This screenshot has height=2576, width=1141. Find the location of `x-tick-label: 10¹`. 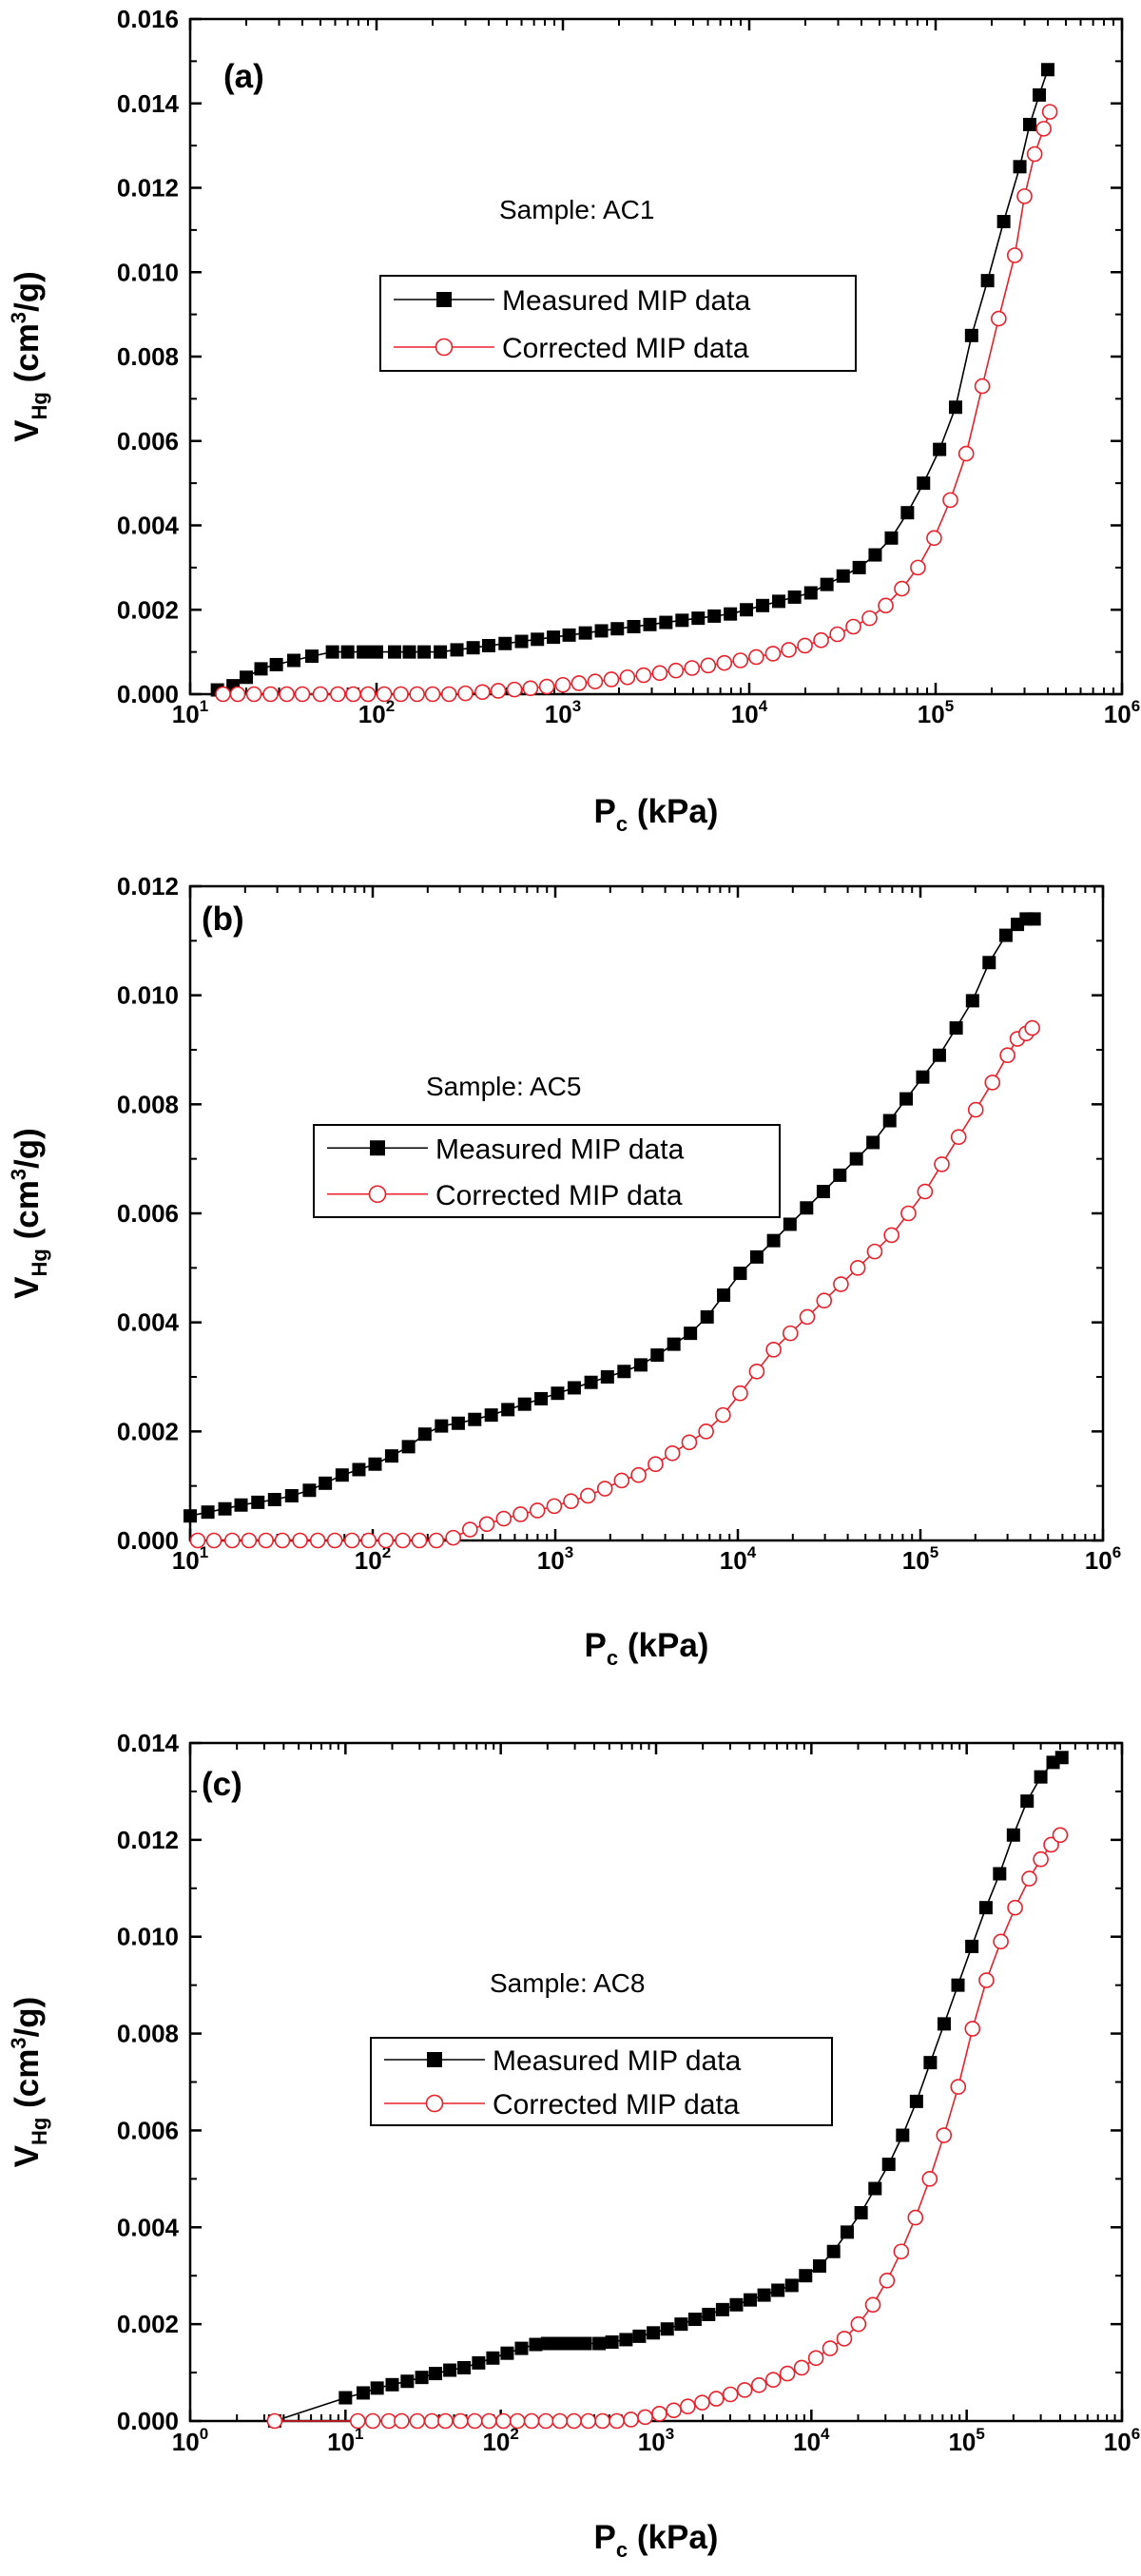

x-tick-label: 10¹ is located at coordinates (345, 2440).